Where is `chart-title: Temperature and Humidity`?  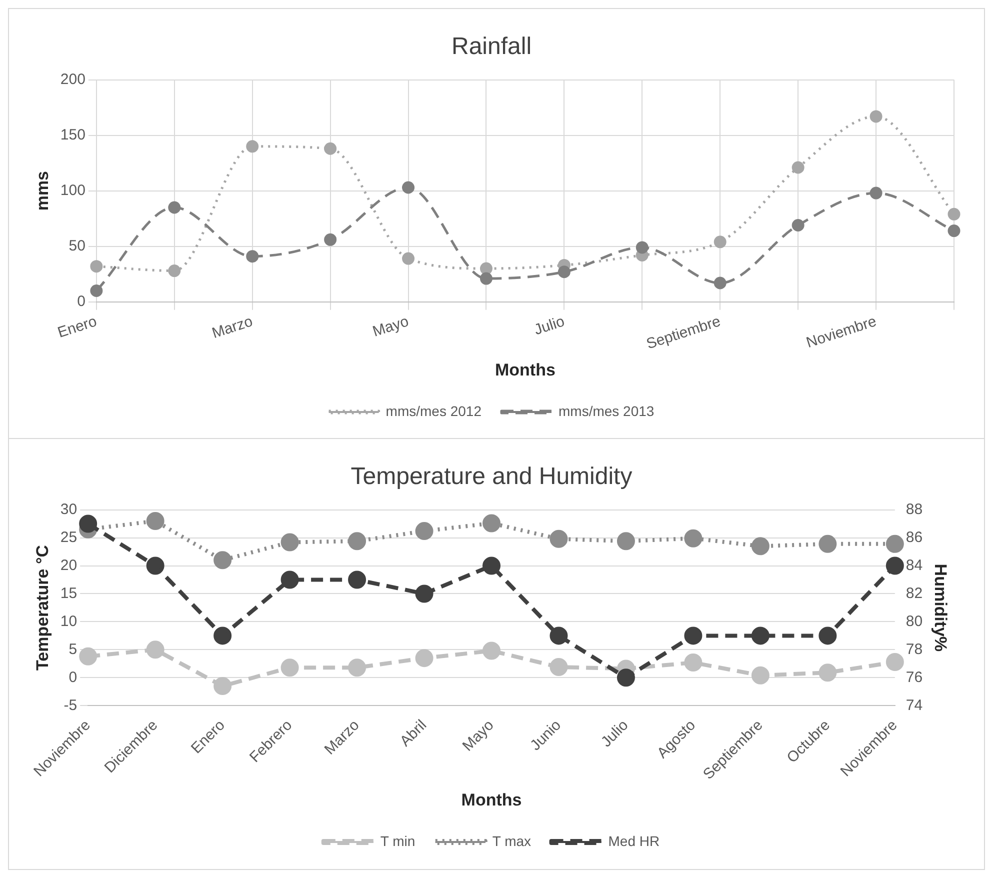
chart-title: Temperature and Humidity is located at coordinates (491, 476).